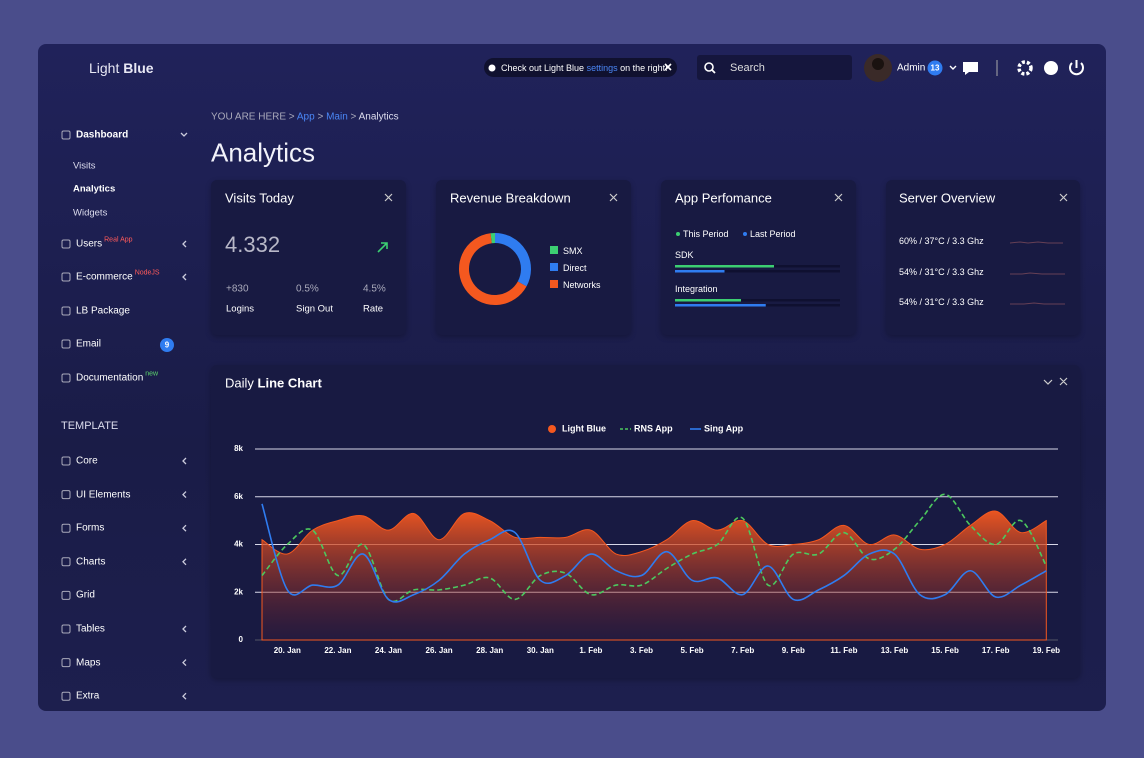  I want to click on menu-item: Users Real App, so click(104, 243).